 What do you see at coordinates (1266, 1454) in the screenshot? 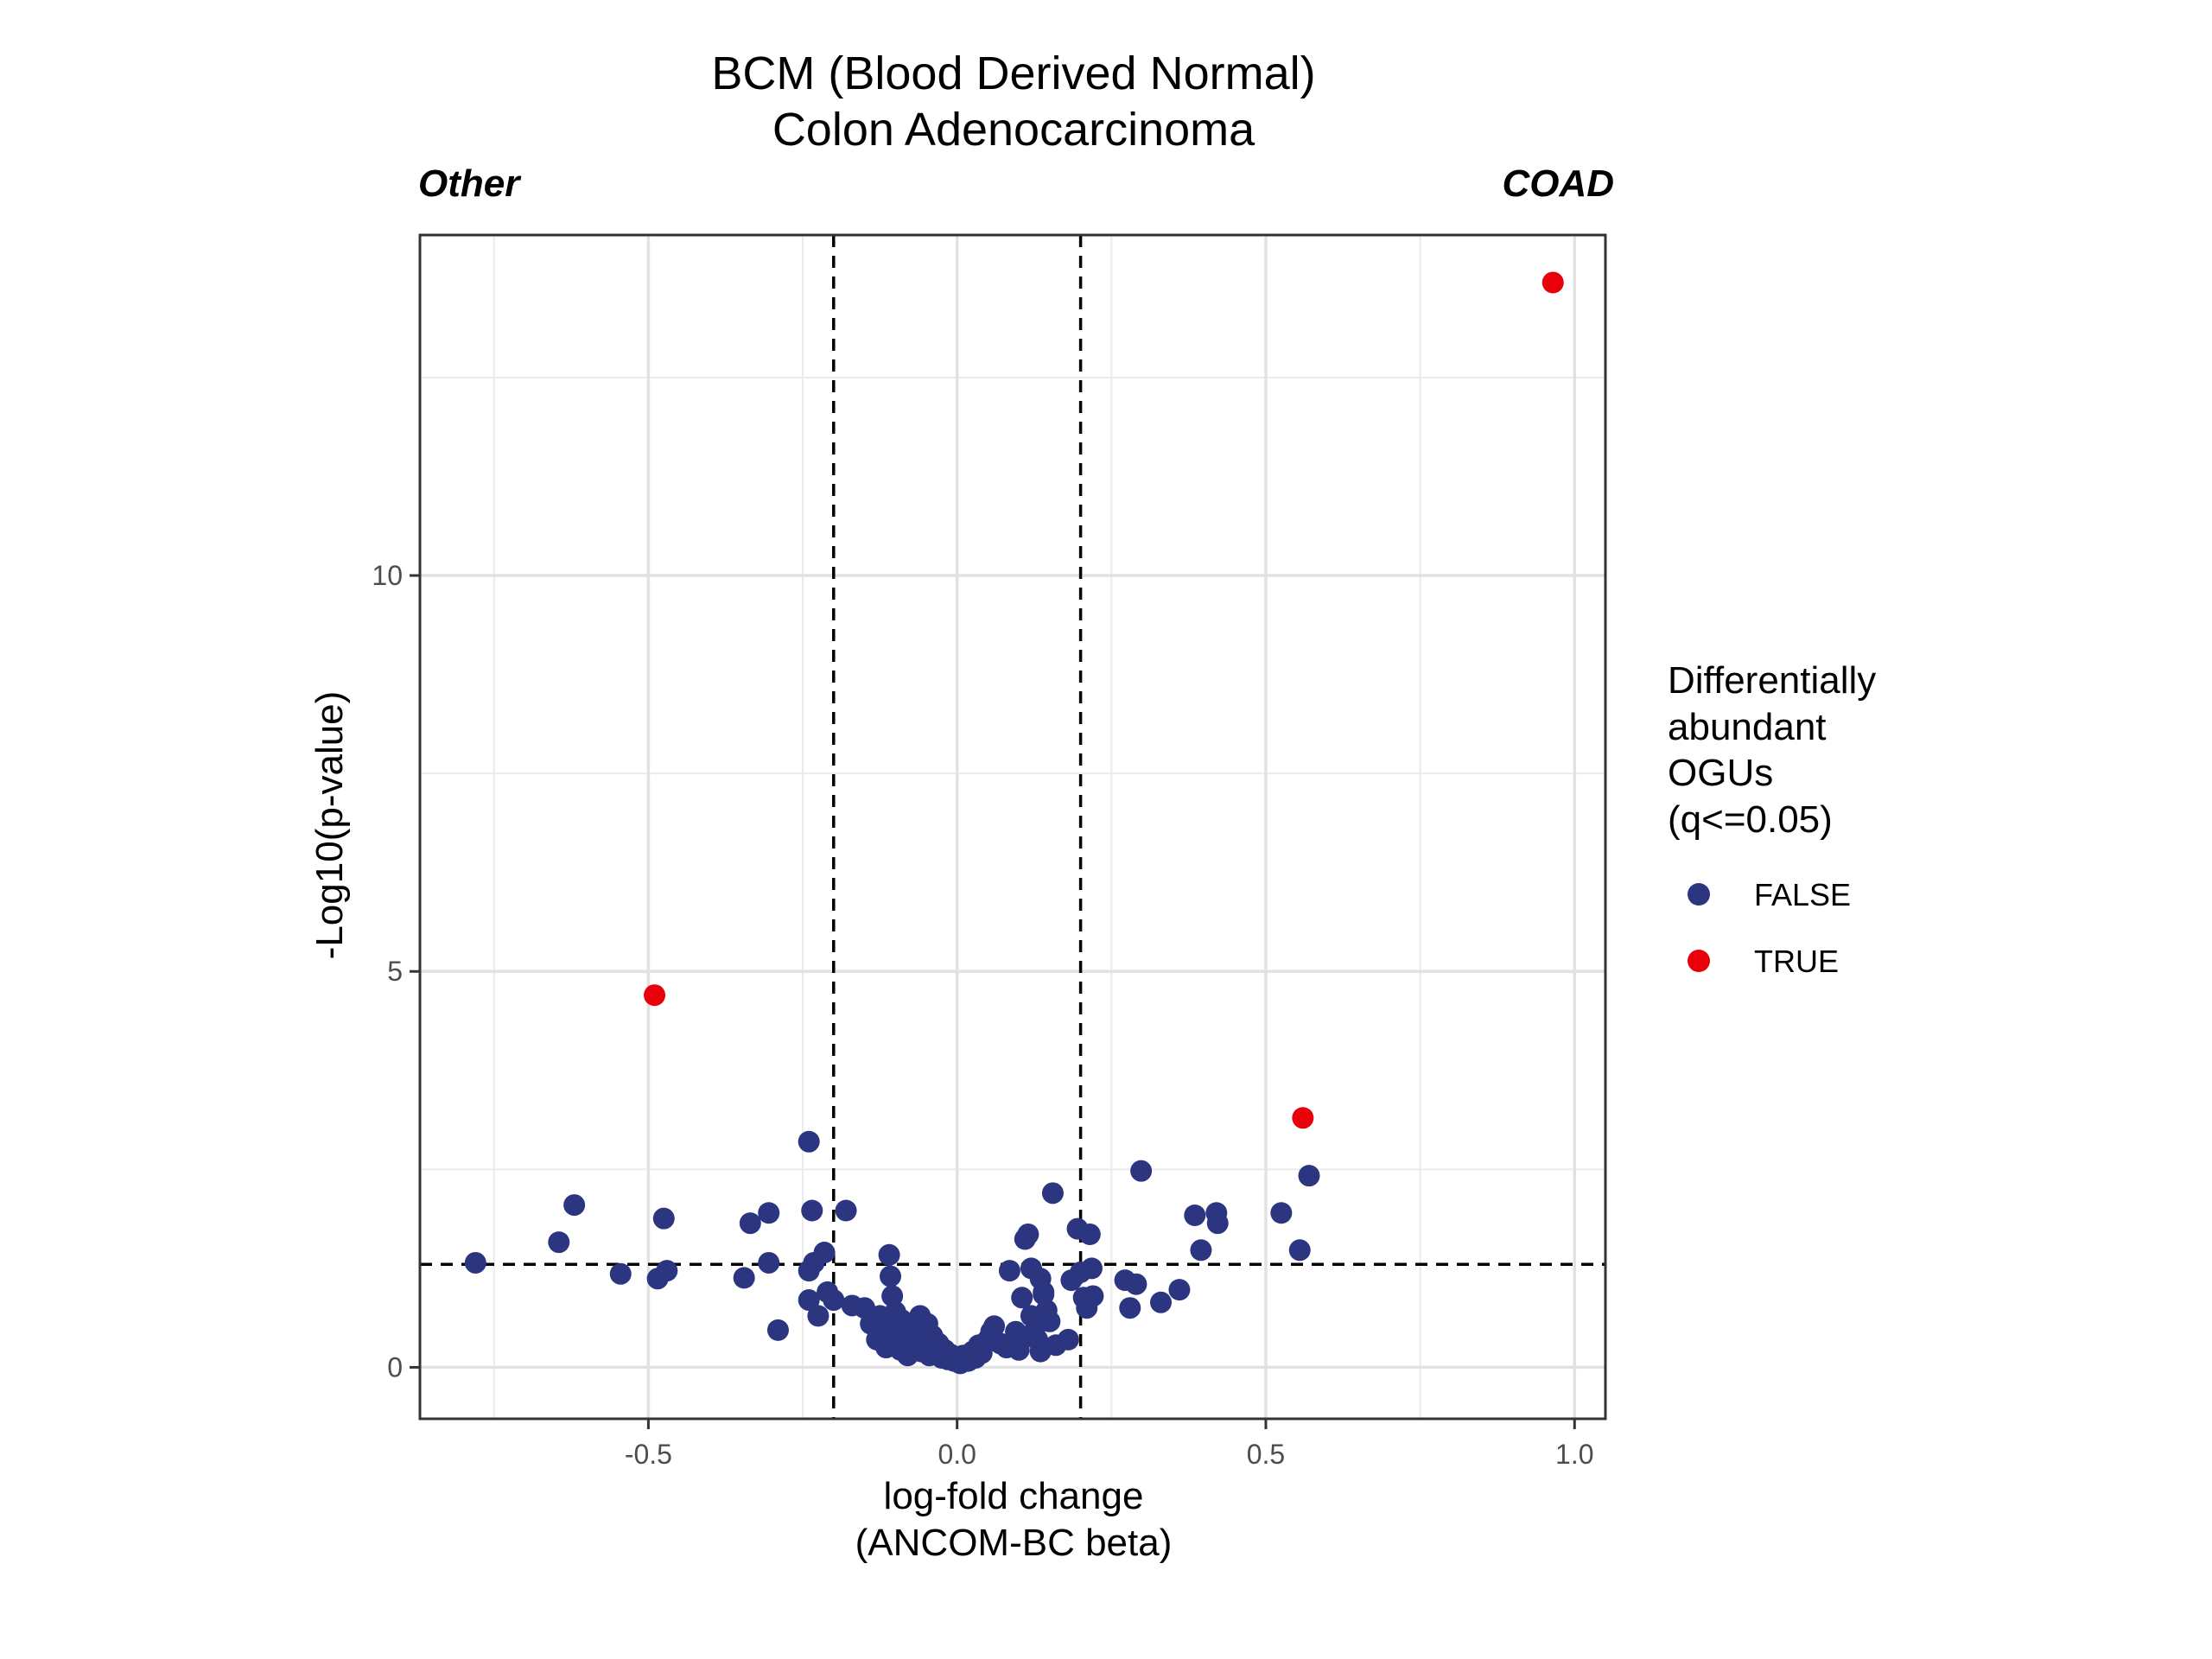
I see `x-tick-label: 0.5` at bounding box center [1266, 1454].